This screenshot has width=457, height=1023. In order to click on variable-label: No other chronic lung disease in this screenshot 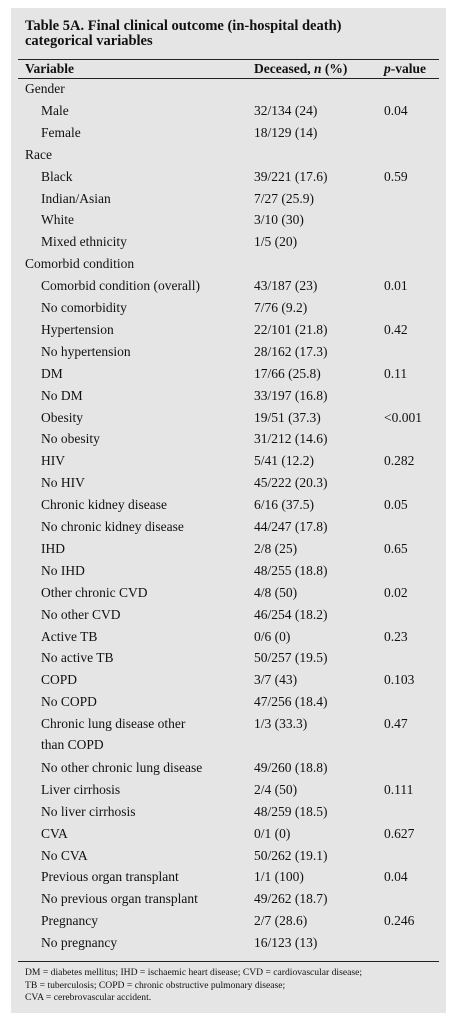, I will do `click(122, 767)`.